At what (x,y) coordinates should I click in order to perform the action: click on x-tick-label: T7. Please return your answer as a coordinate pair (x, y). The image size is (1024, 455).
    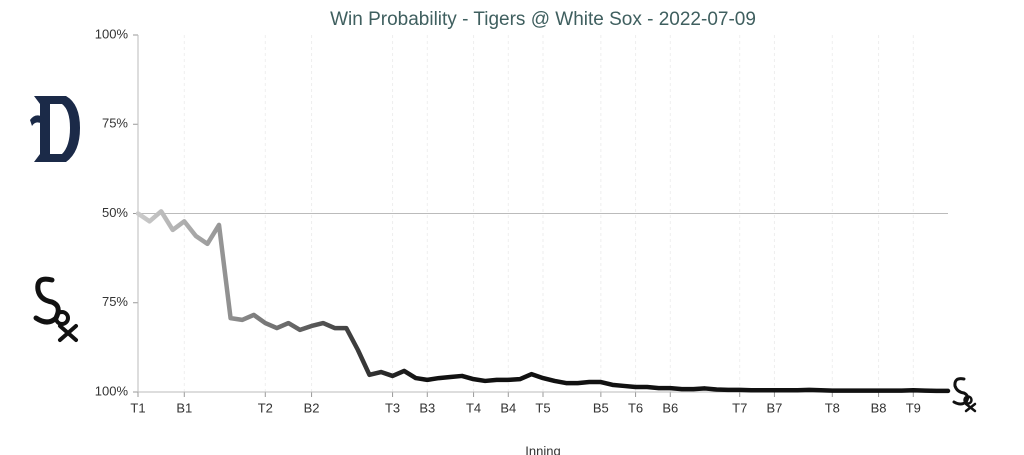
    Looking at the image, I should click on (739, 407).